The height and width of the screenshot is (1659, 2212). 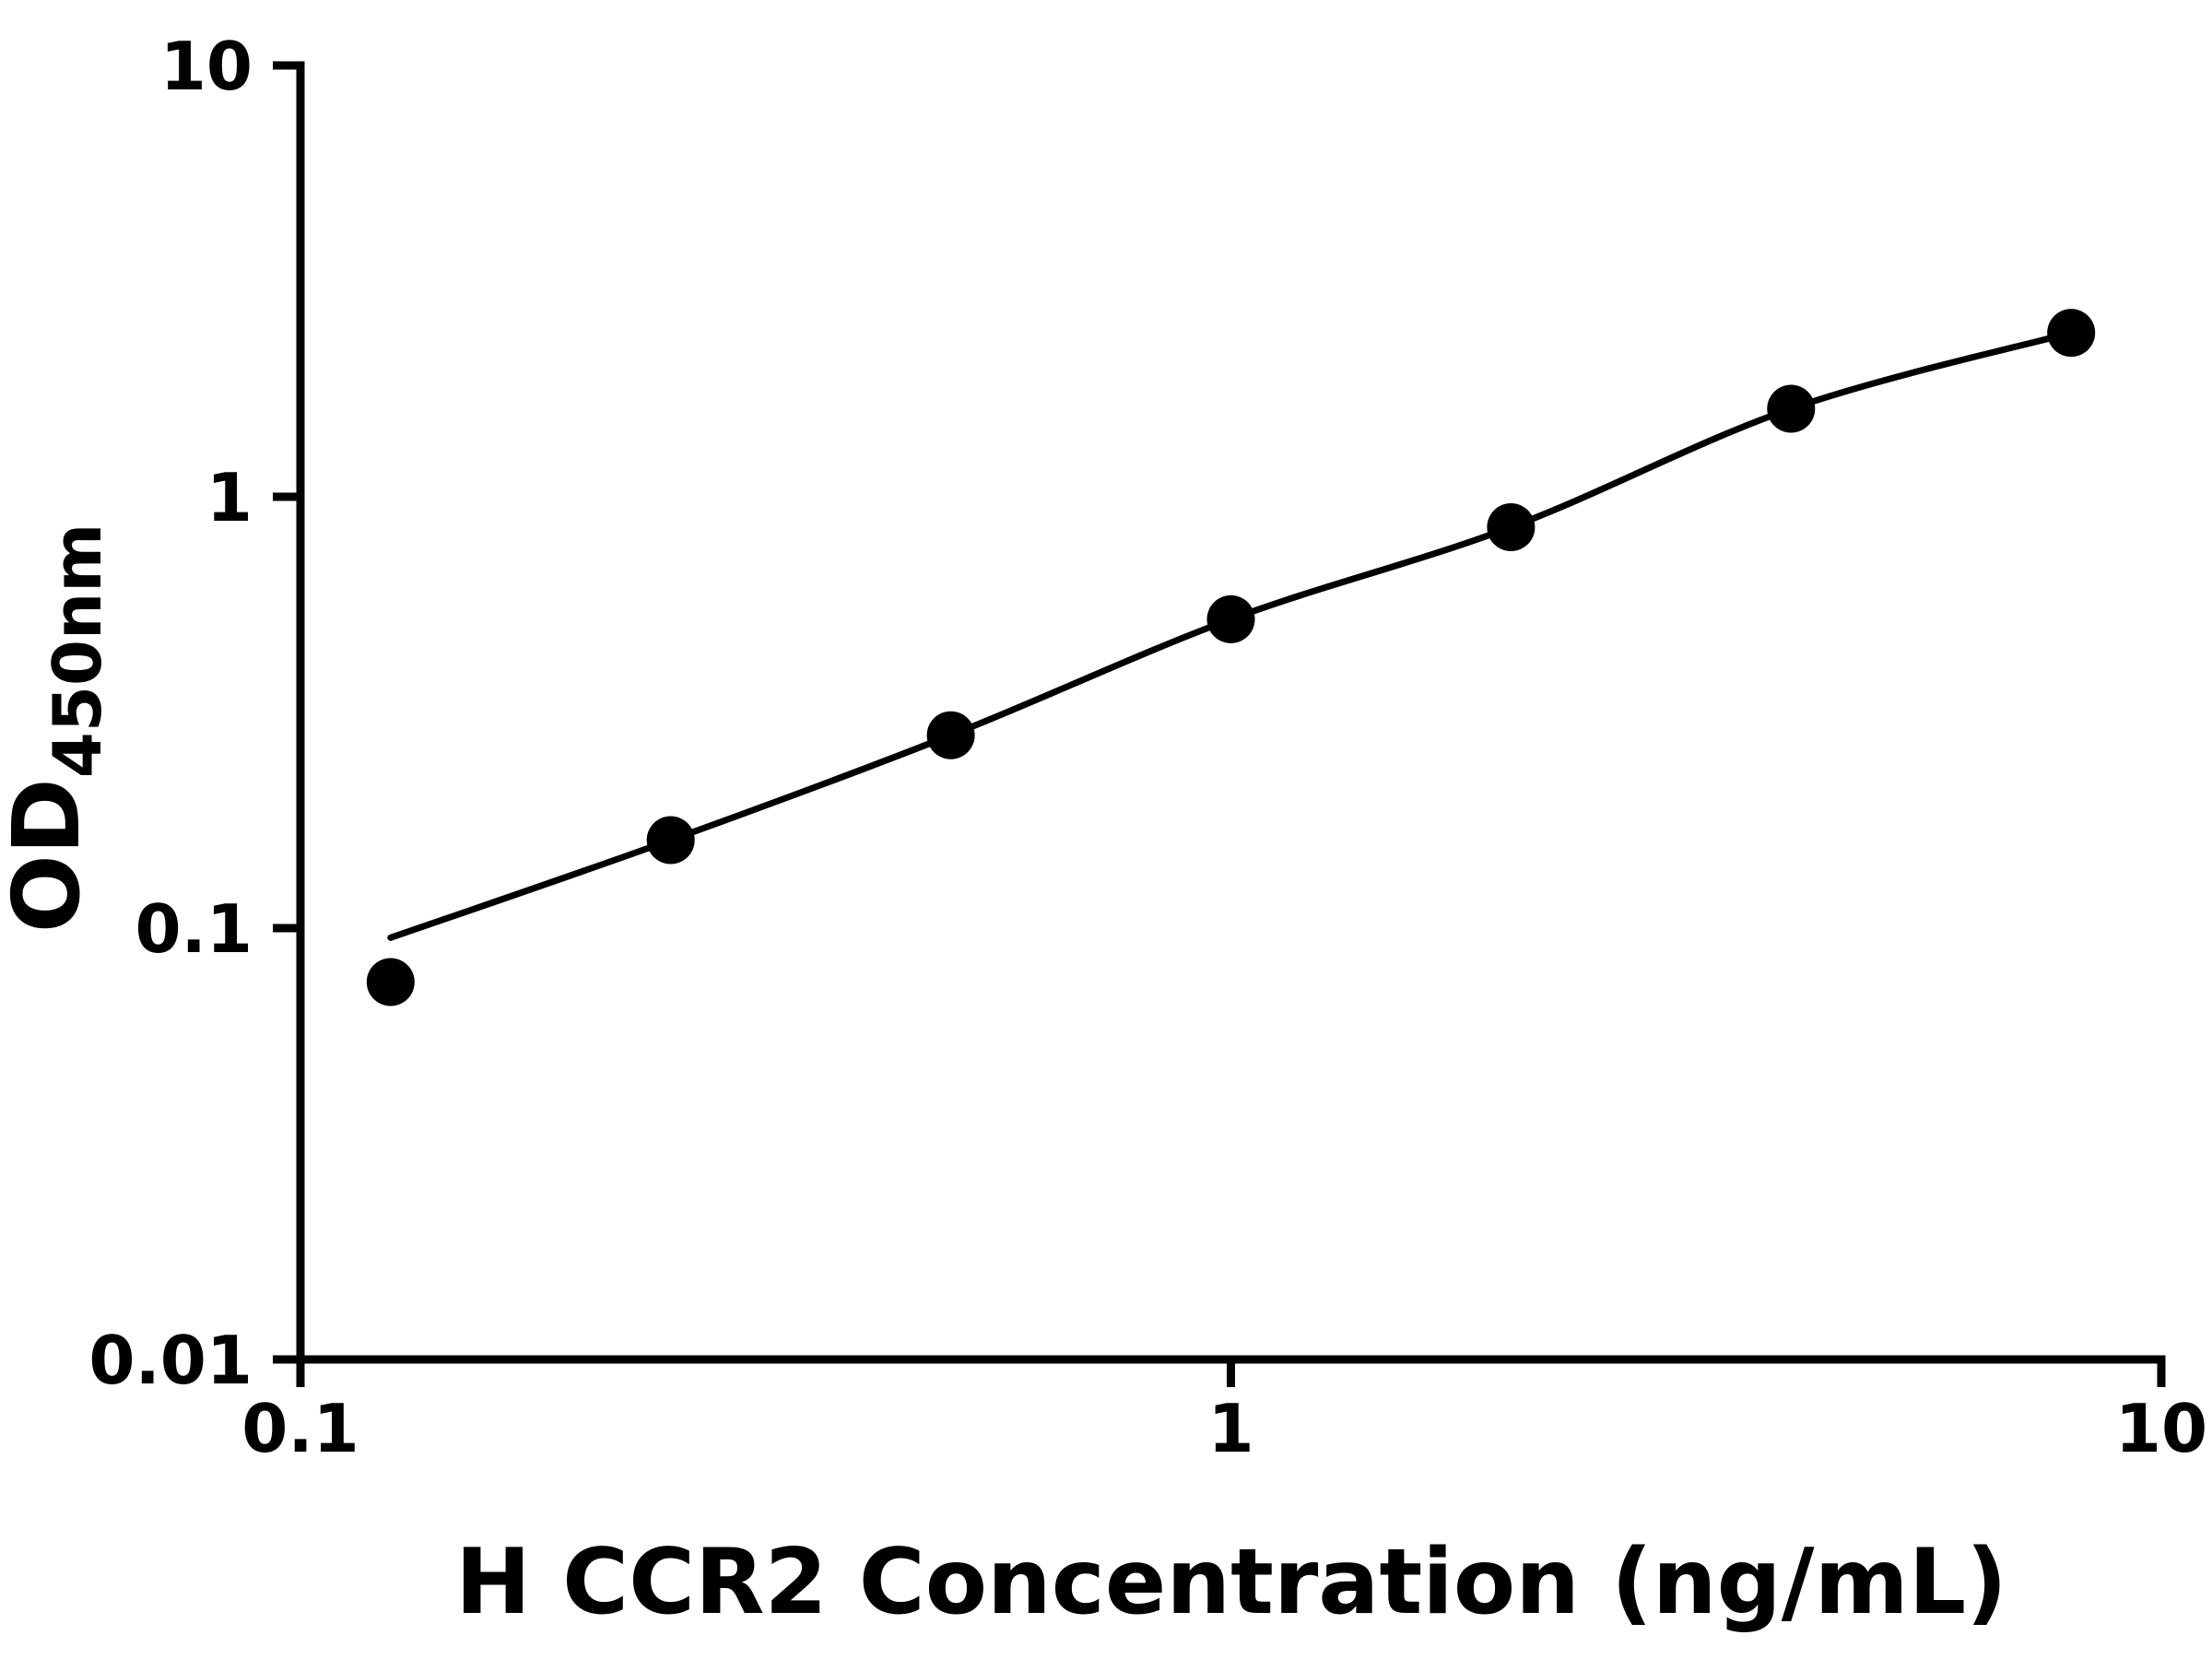 I want to click on y-axis-title-subscript: 450nm, so click(x=77, y=651).